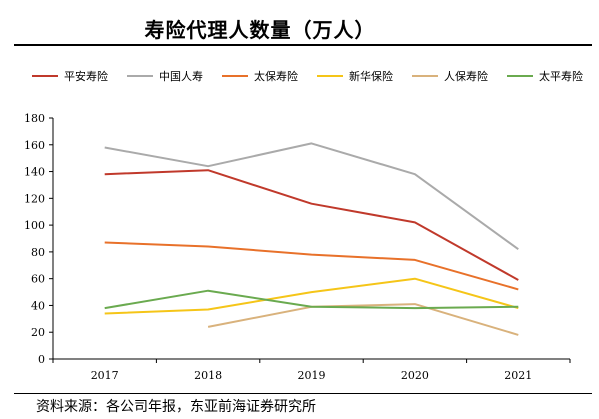  I want to click on legend-label: 太保寿险, so click(276, 76).